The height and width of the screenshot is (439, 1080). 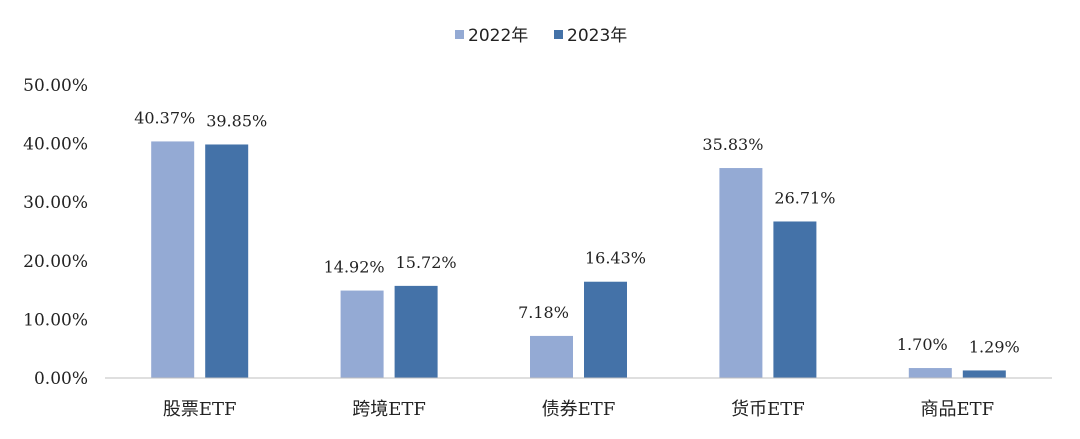 What do you see at coordinates (922, 344) in the screenshot?
I see `data-label-4-0: 1.70%` at bounding box center [922, 344].